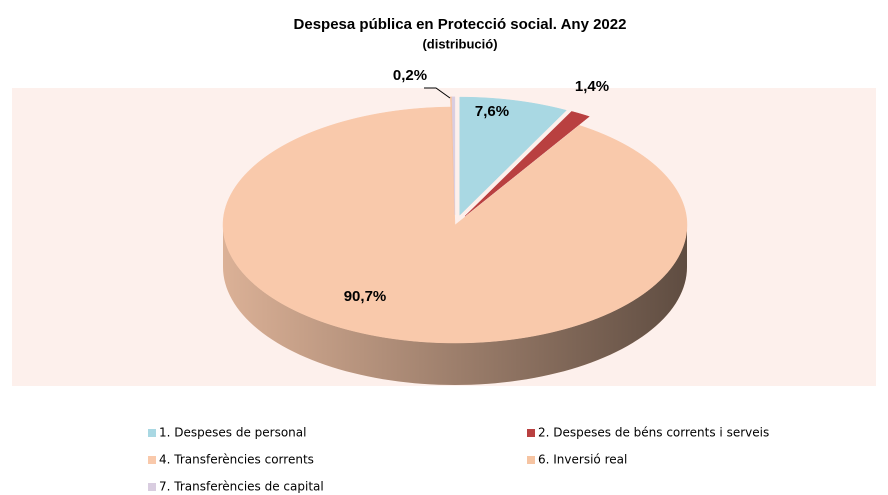 The height and width of the screenshot is (495, 888). I want to click on data-label: 90,7%, so click(365, 296).